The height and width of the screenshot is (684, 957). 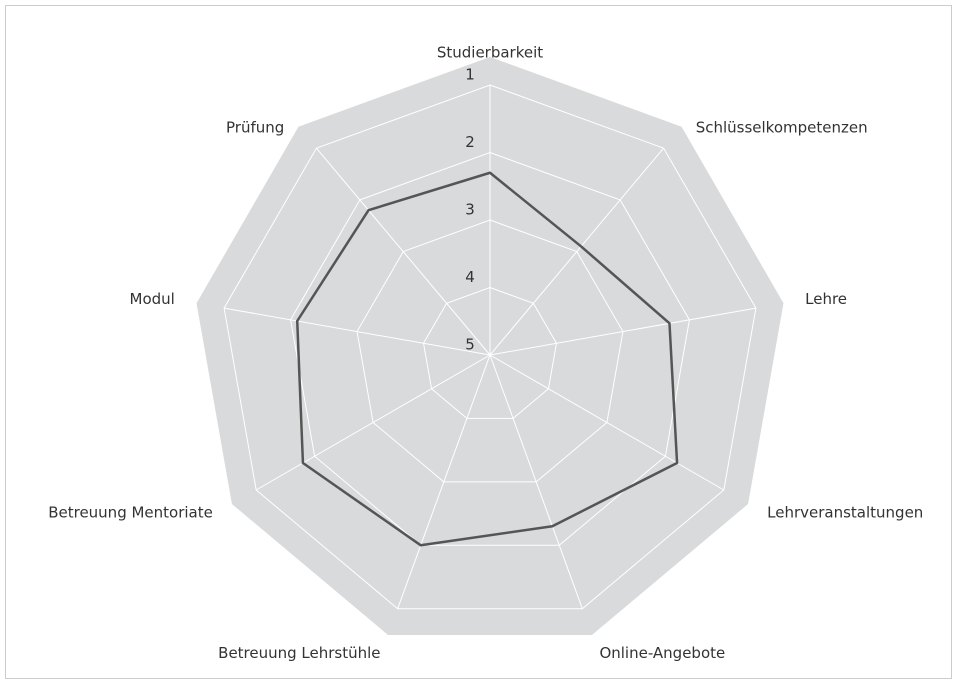 I want to click on axis-label: Modul, so click(x=152, y=299).